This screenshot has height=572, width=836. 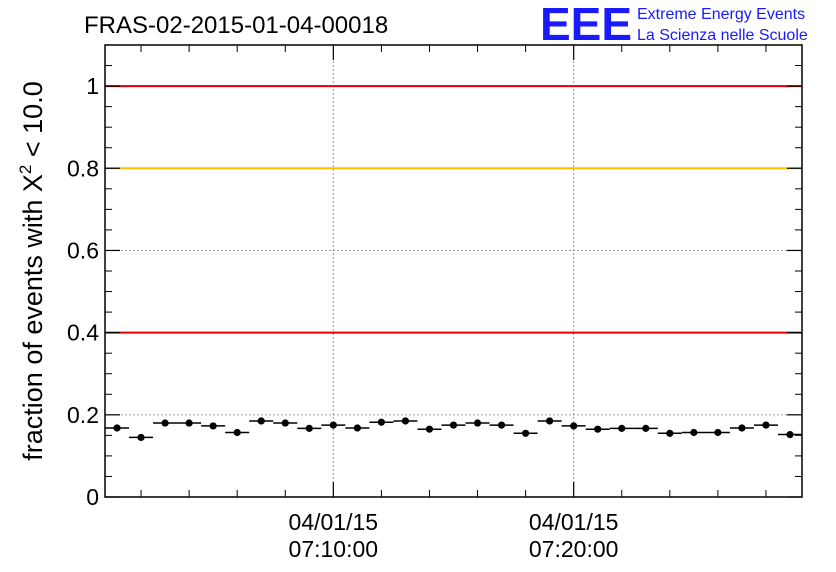 What do you see at coordinates (586, 25) in the screenshot?
I see `logo-mark: EEE` at bounding box center [586, 25].